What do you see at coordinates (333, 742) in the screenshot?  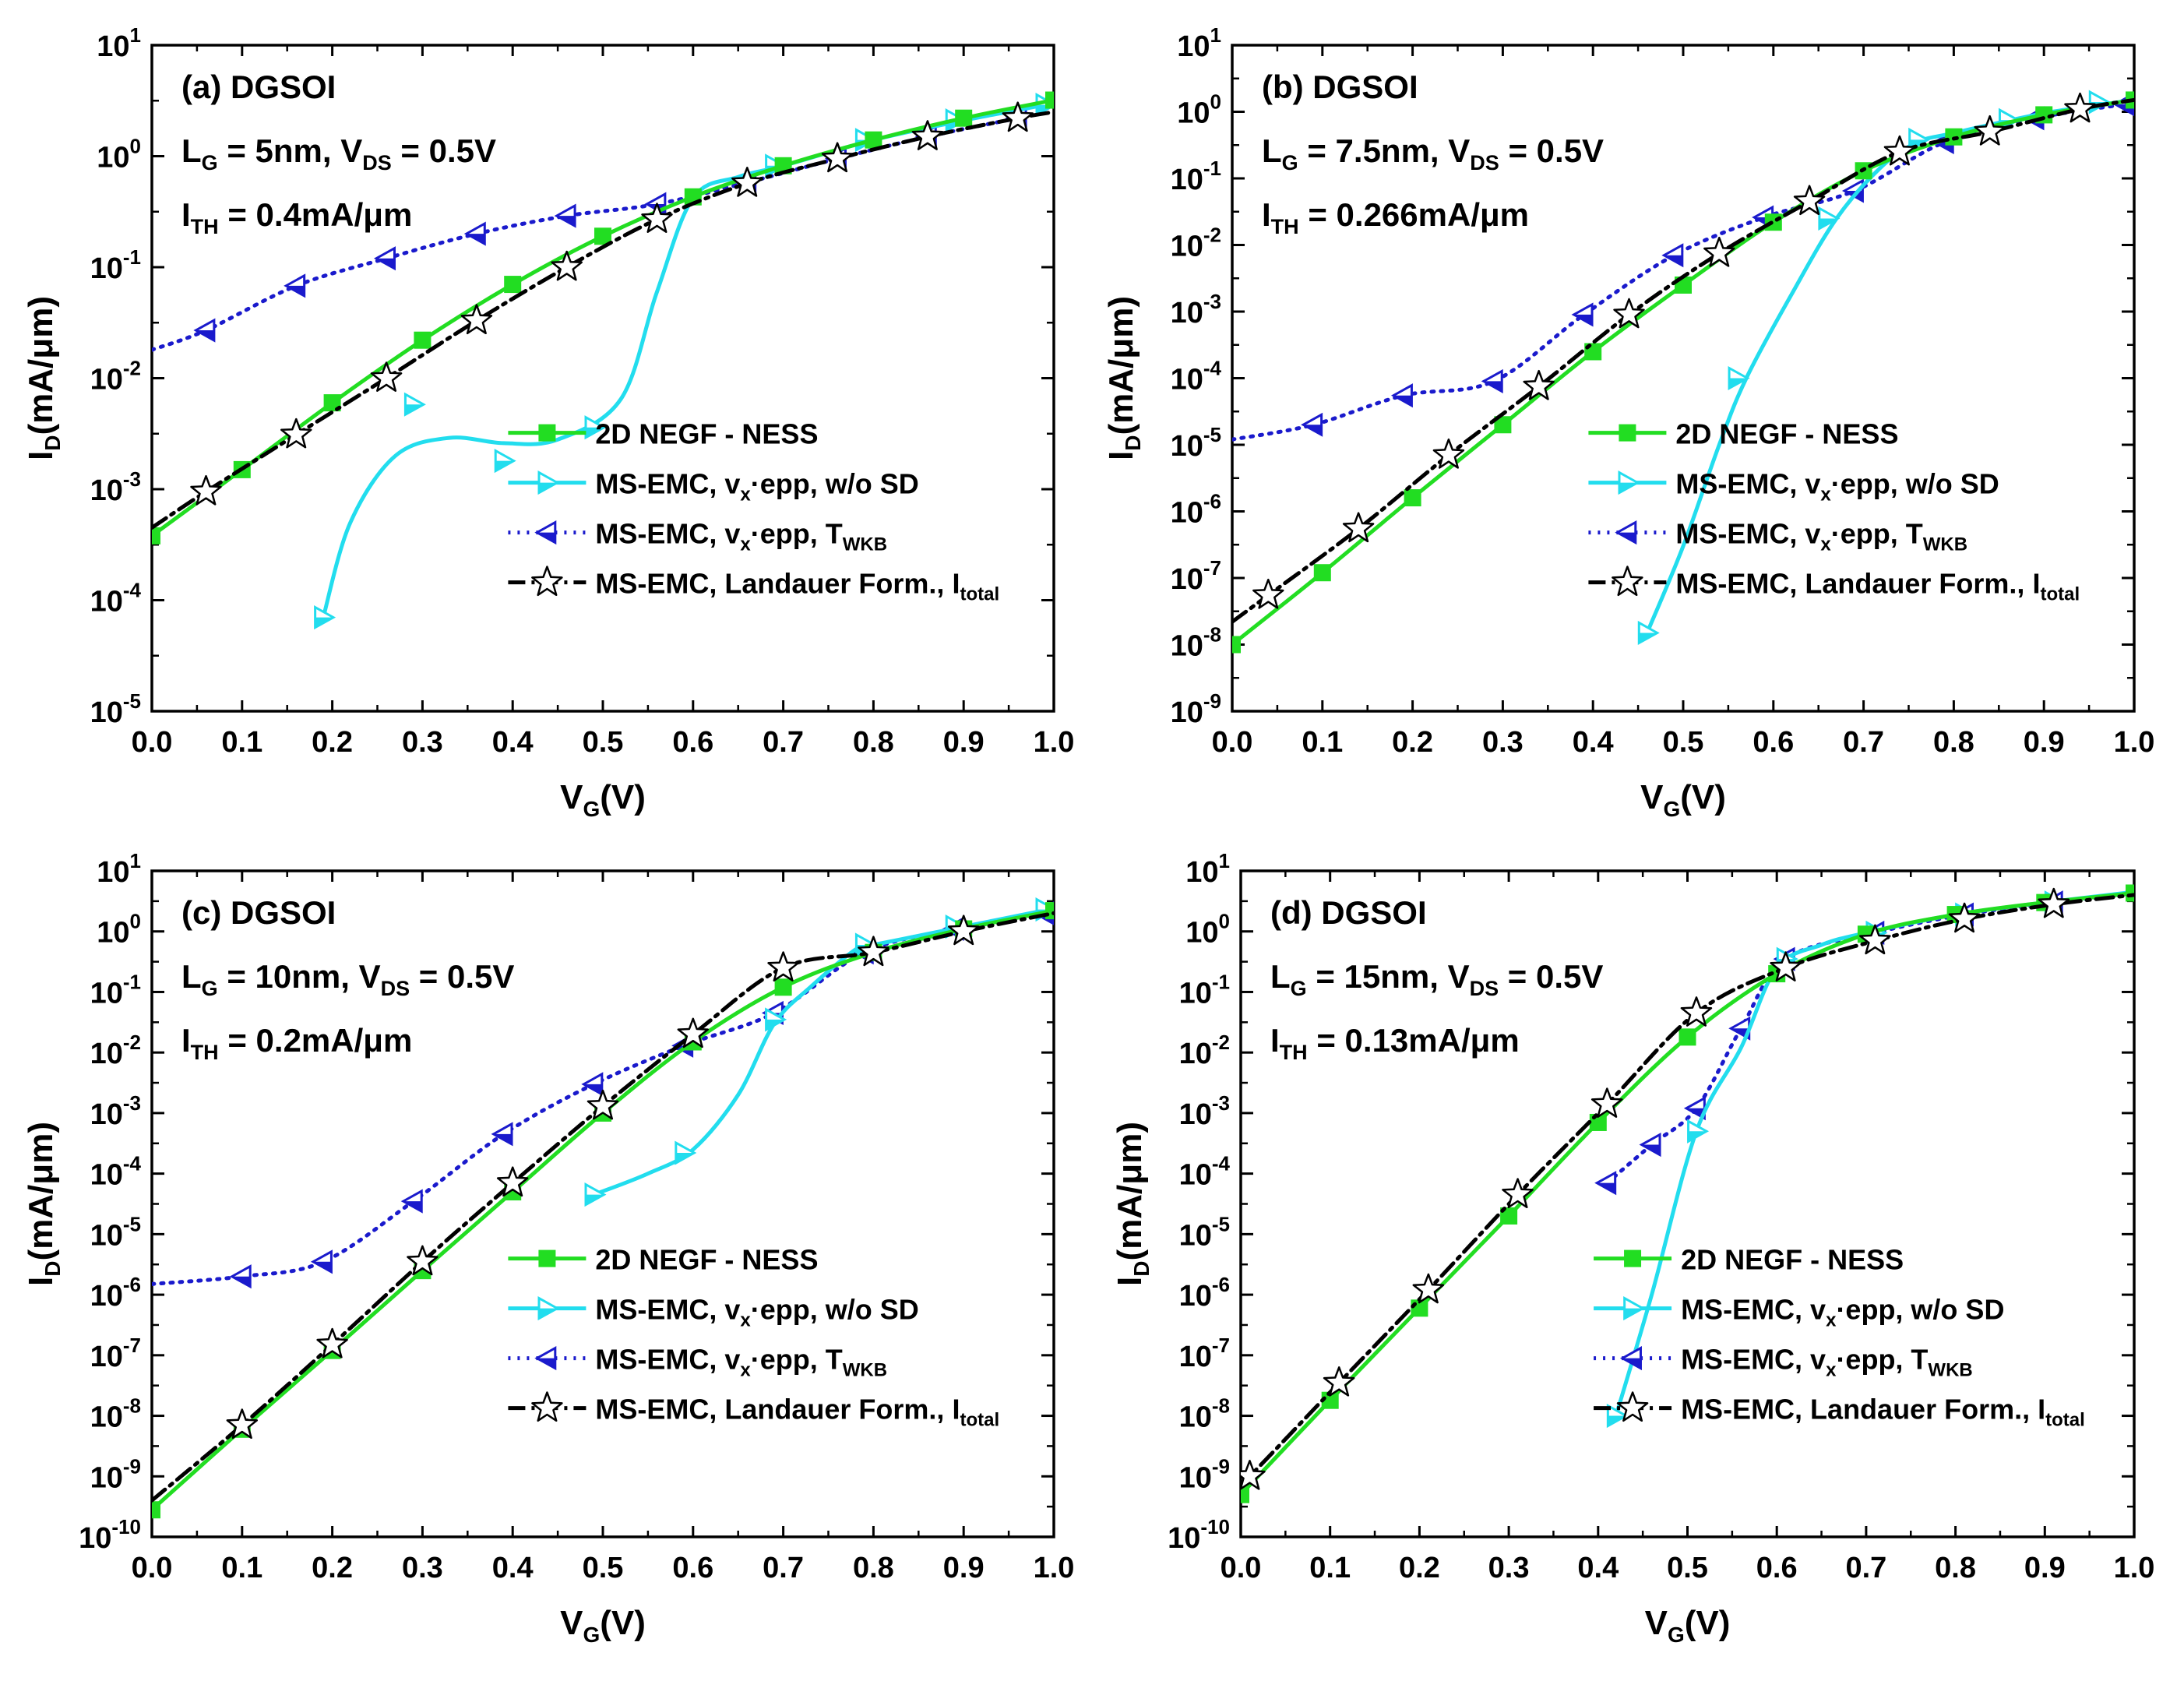 I see `x-tick-label: 0.2` at bounding box center [333, 742].